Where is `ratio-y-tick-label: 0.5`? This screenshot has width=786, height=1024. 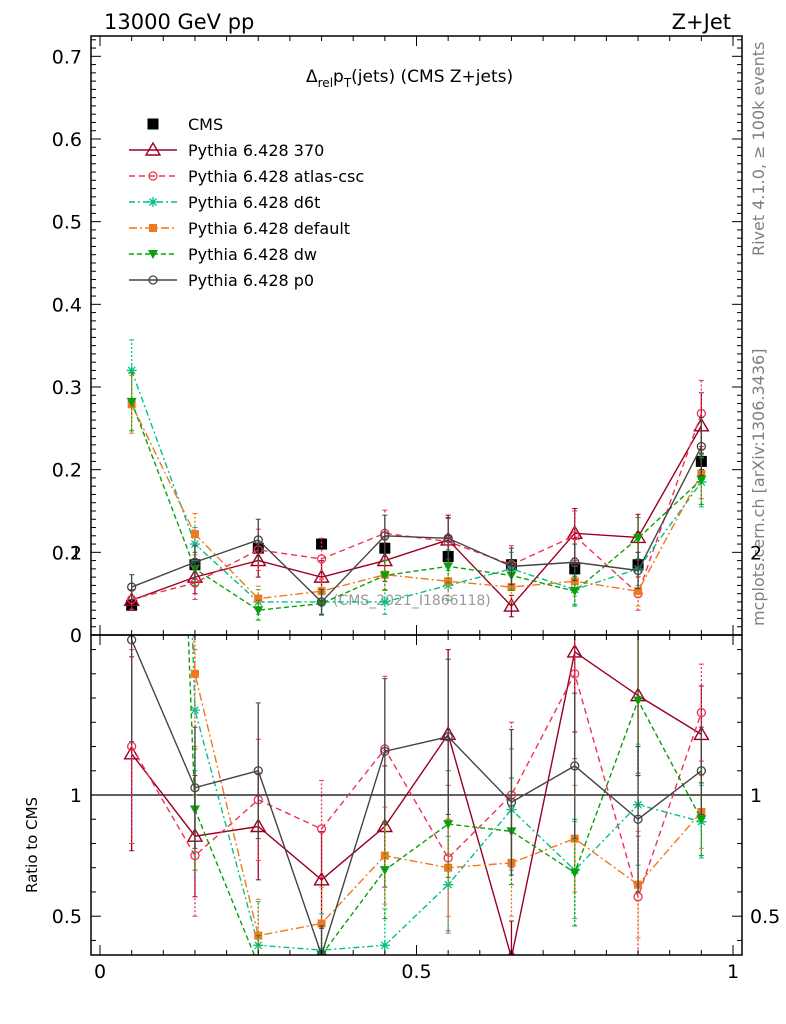 ratio-y-tick-label: 0.5 is located at coordinates (67, 917).